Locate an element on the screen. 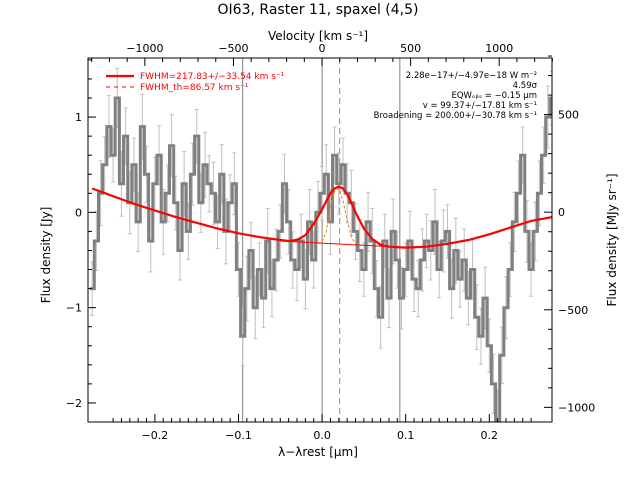 The width and height of the screenshot is (640, 484). x-tick-label: 0.1 is located at coordinates (406, 435).